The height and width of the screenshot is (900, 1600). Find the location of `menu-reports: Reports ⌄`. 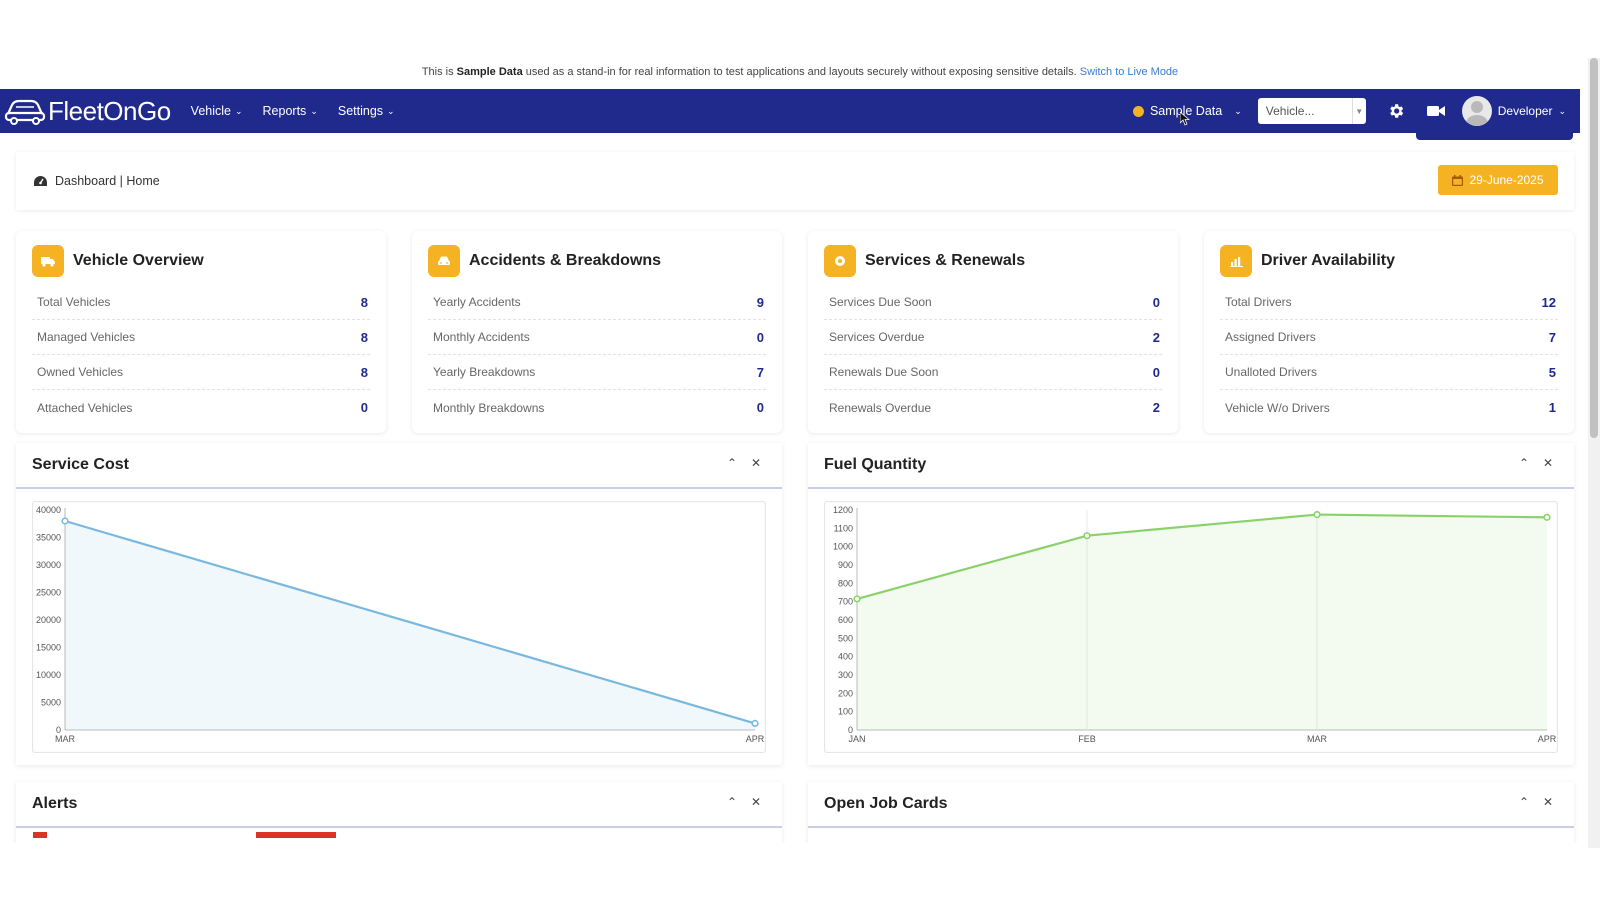

menu-reports: Reports ⌄ is located at coordinates (290, 111).